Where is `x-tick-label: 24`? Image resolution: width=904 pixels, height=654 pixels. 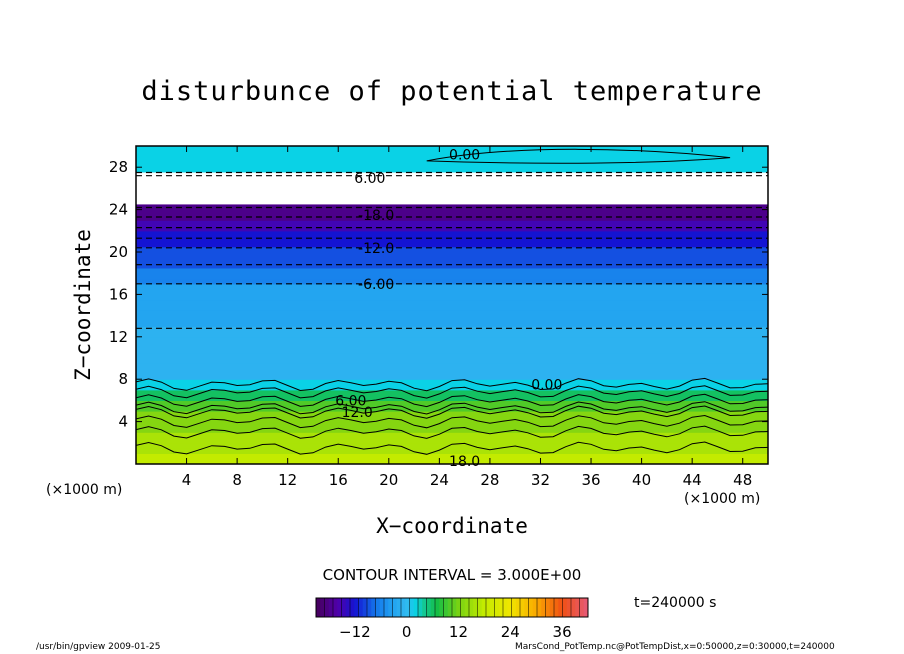 x-tick-label: 24 is located at coordinates (439, 480).